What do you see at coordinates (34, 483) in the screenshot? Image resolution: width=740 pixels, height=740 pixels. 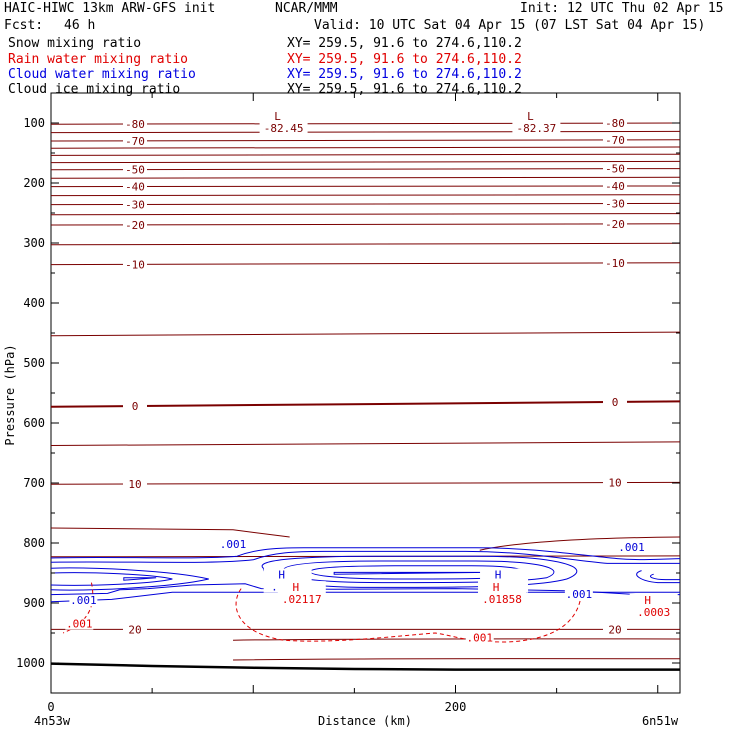 I see `y-tick-label: 700` at bounding box center [34, 483].